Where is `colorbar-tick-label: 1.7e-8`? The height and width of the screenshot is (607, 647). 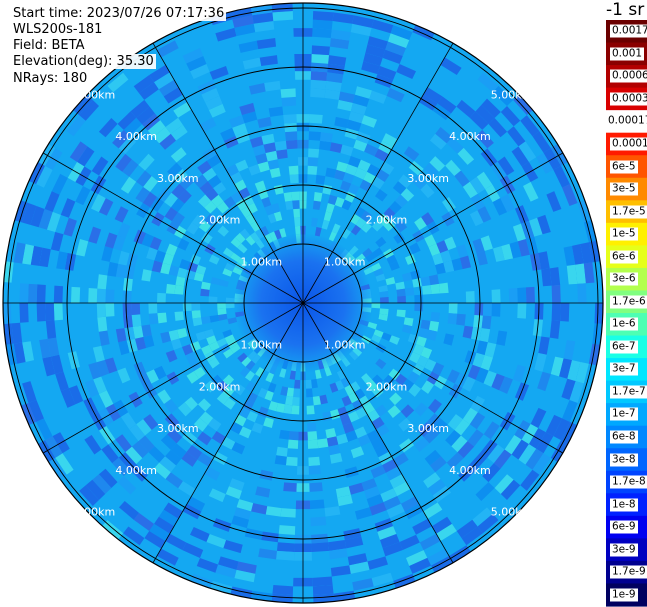
colorbar-tick-label: 1.7e-8 is located at coordinates (628, 482).